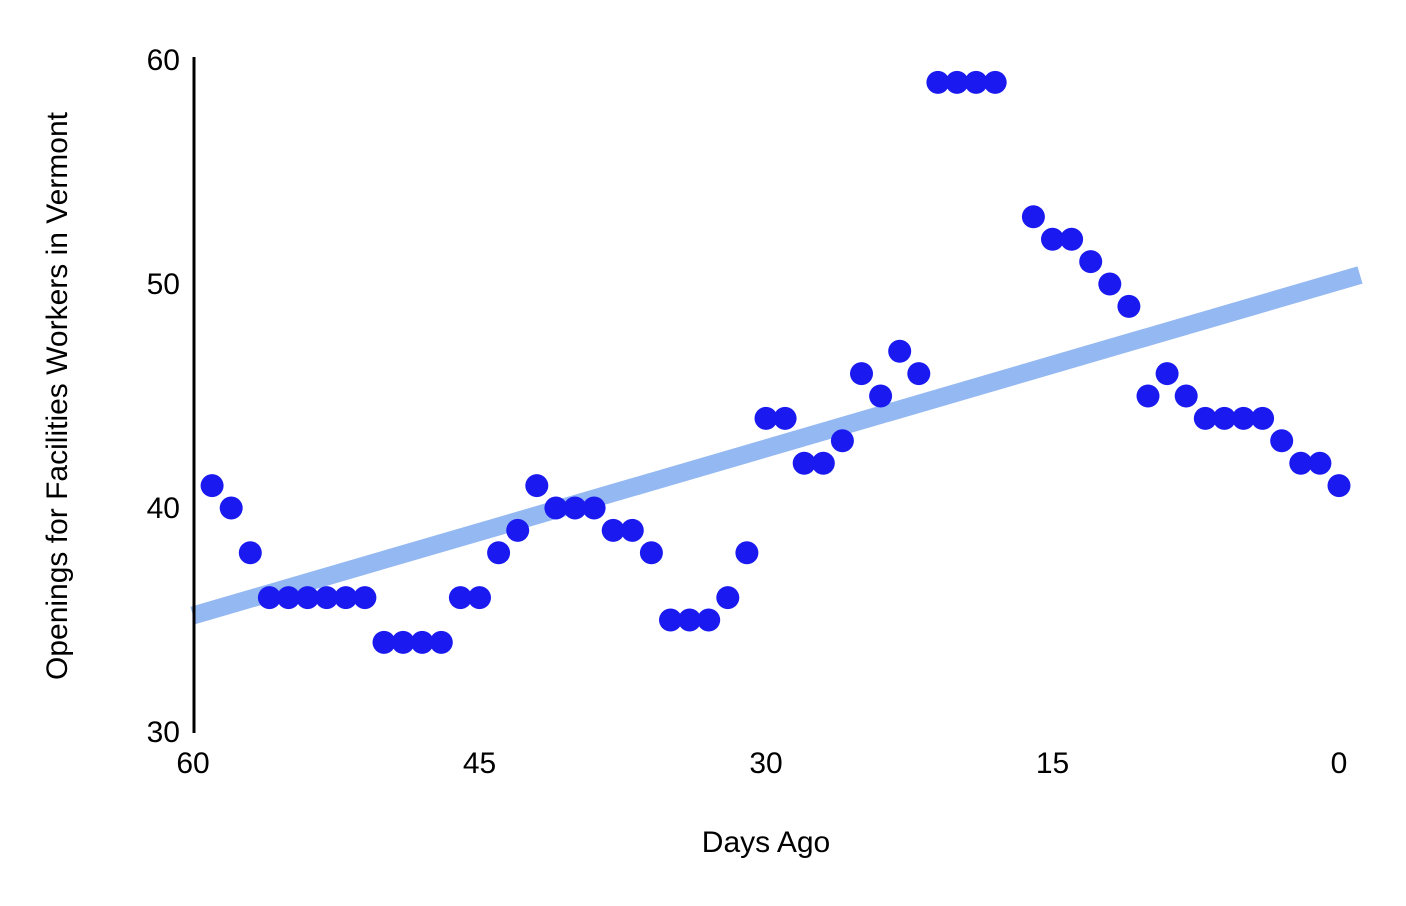 The height and width of the screenshot is (906, 1406). What do you see at coordinates (192, 763) in the screenshot?
I see `x-tick-label: 60` at bounding box center [192, 763].